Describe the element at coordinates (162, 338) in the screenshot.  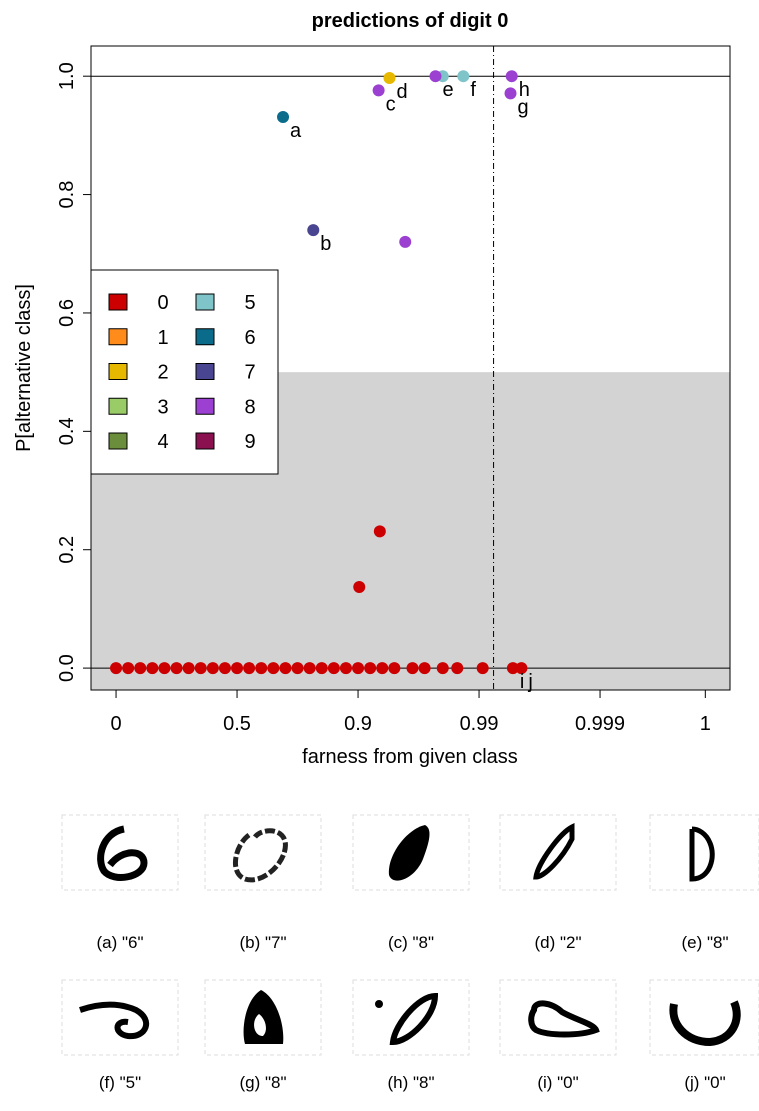
I see `legend-label: 1` at that location.